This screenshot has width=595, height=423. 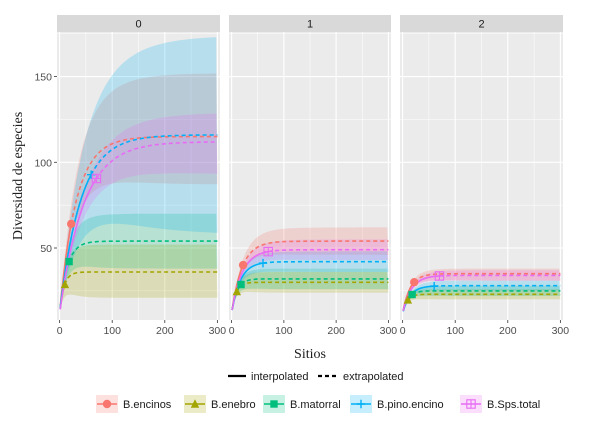 I want to click on confidence-band-B.Sps.total, so click(x=310, y=274).